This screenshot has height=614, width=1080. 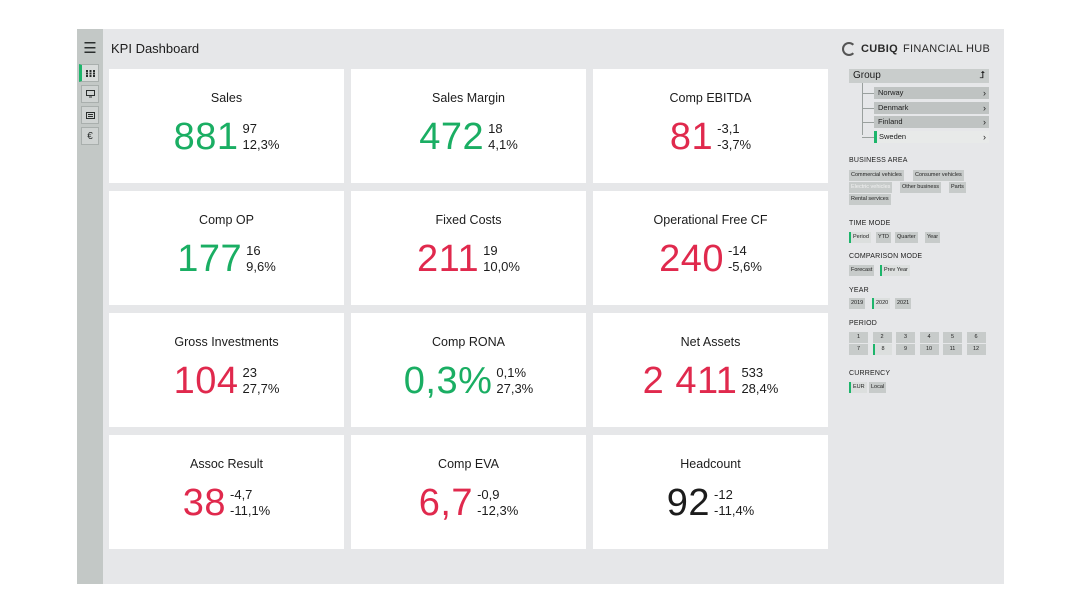 I want to click on filter-chip: Commercial vehicles, so click(x=876, y=175).